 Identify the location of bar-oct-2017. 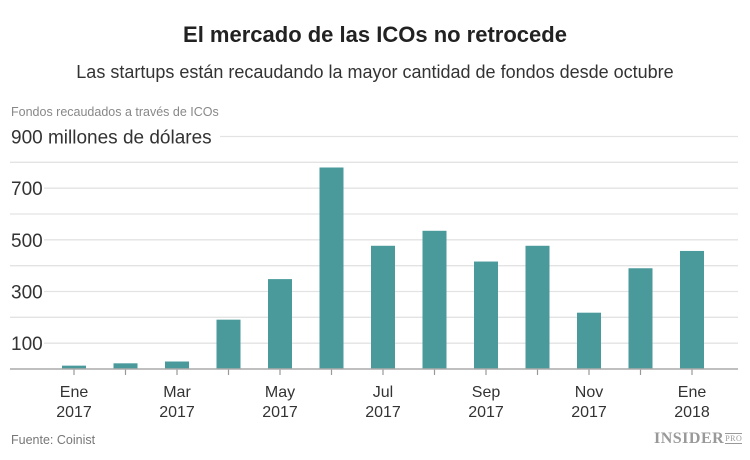
(537, 307).